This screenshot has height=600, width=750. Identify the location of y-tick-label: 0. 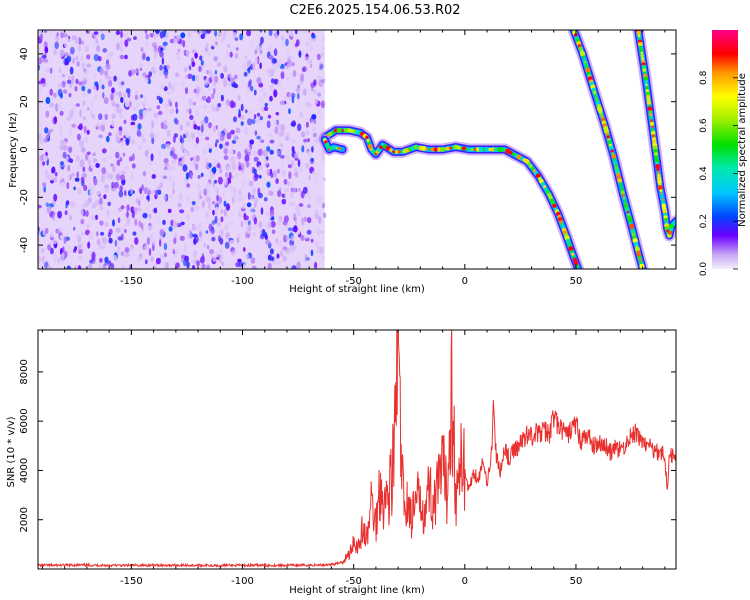
(24, 149).